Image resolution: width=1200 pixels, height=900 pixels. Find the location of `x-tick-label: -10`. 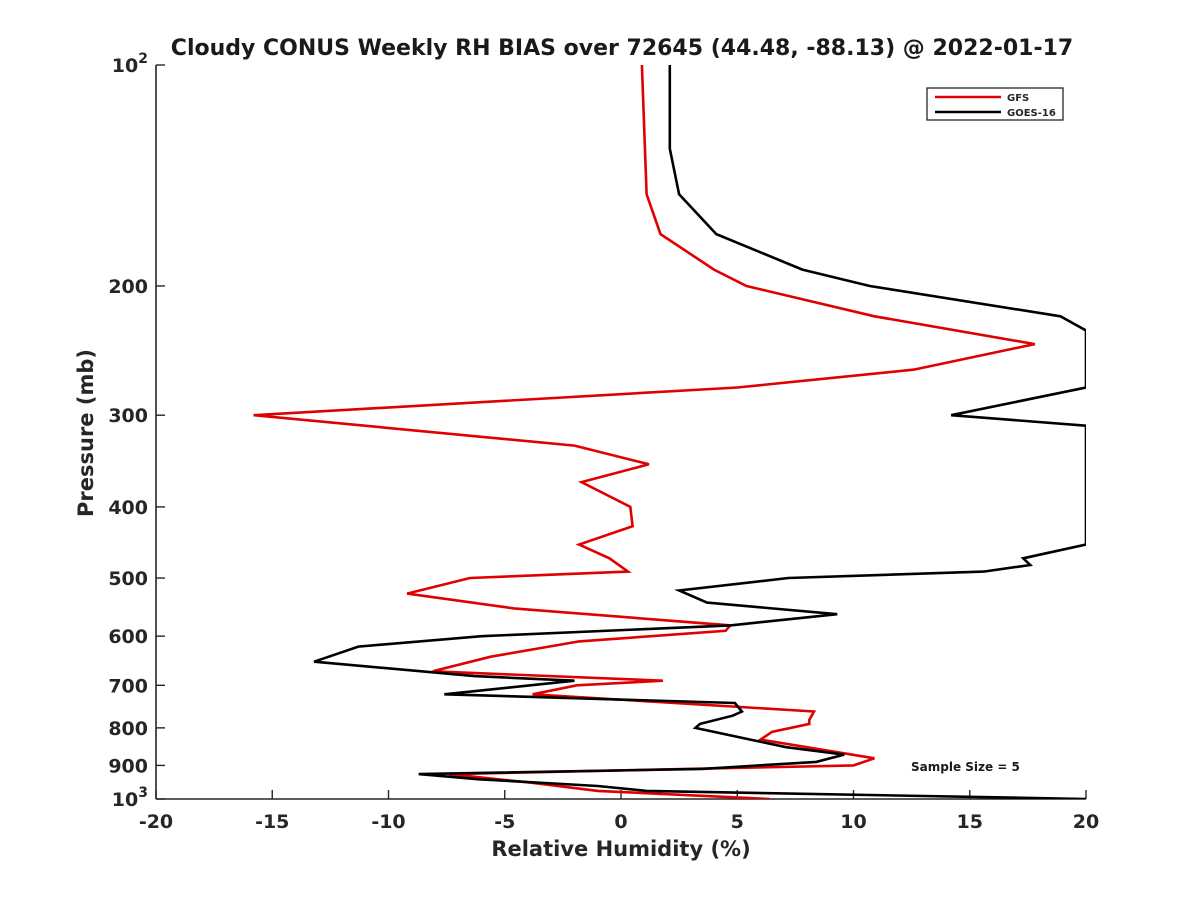

x-tick-label: -10 is located at coordinates (388, 822).